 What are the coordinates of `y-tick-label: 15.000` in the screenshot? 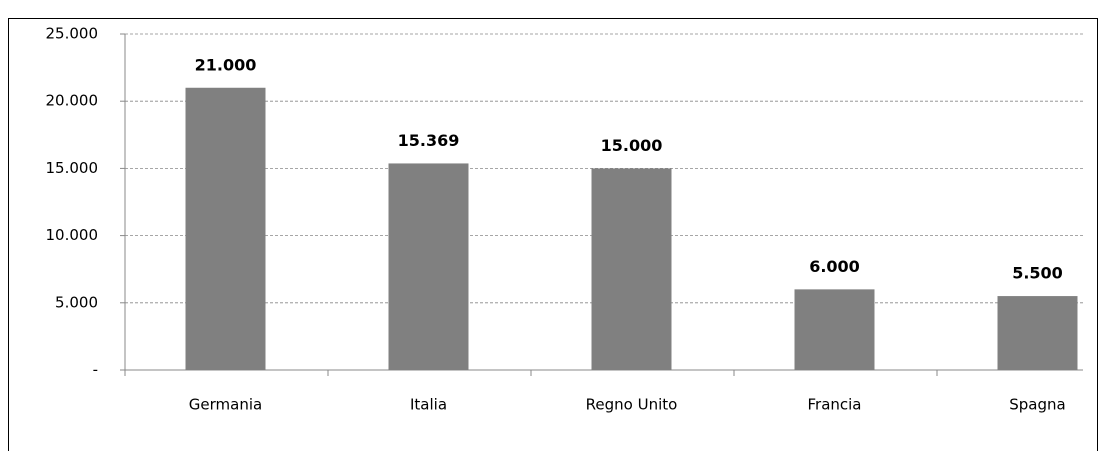 It's located at (72, 168).